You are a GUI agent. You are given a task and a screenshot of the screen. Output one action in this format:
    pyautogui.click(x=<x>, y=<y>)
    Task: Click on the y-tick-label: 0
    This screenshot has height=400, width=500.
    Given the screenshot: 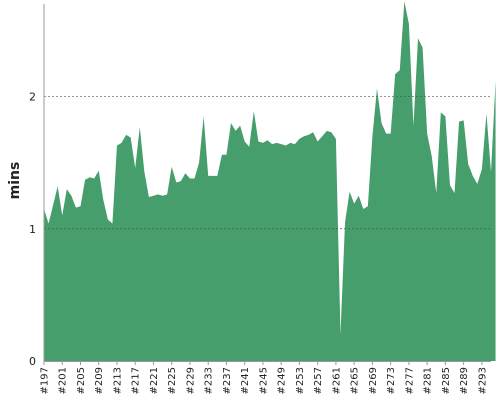 What is the action you would take?
    pyautogui.click(x=32, y=361)
    